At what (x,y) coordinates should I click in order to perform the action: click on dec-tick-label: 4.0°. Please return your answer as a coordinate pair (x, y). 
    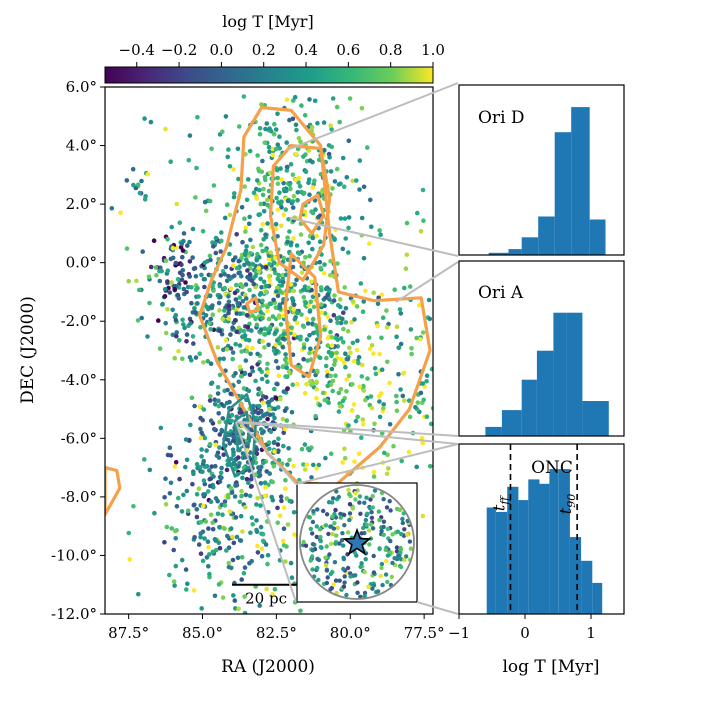
    Looking at the image, I should click on (81, 146).